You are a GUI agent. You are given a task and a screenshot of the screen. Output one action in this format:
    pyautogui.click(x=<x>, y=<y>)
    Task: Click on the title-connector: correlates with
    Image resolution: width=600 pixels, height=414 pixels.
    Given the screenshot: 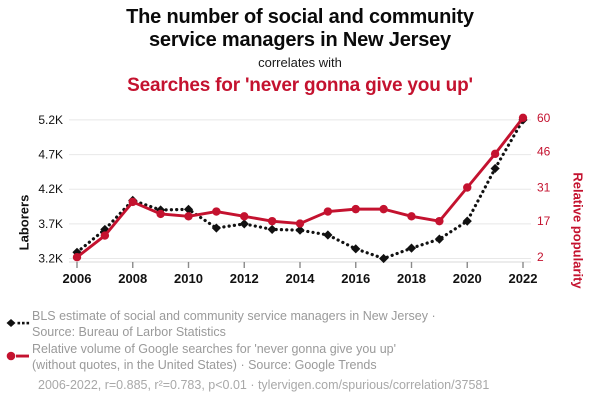 What is the action you would take?
    pyautogui.click(x=300, y=62)
    